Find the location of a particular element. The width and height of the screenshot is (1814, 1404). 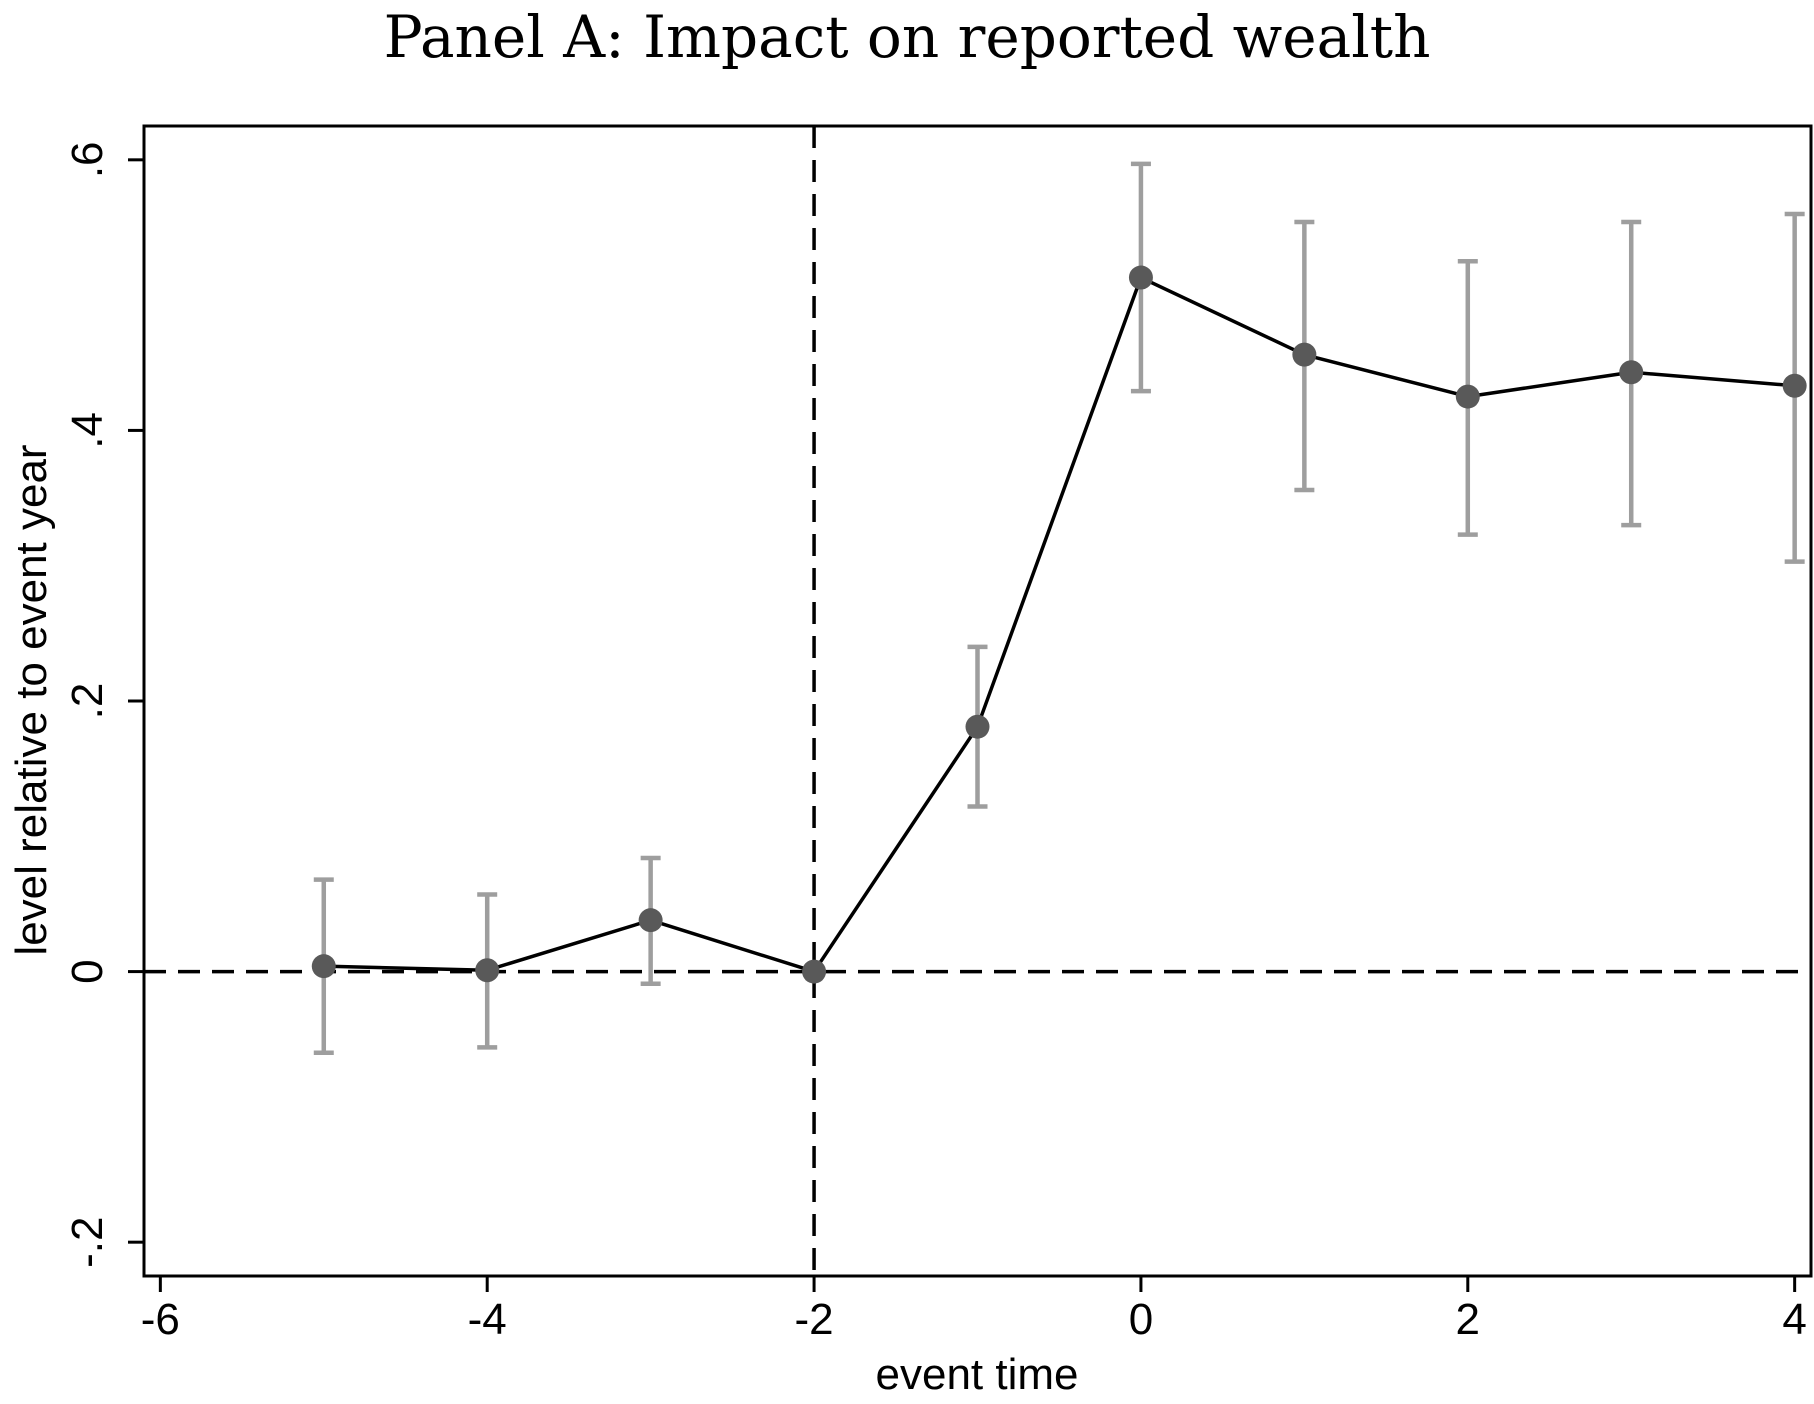

x-tick-label: -6 is located at coordinates (160, 1319).